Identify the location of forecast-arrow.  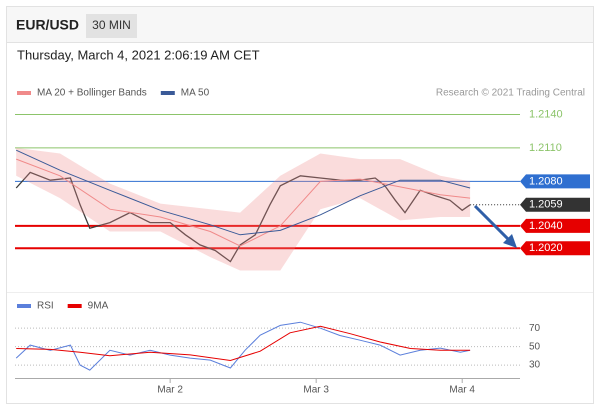
(493, 224).